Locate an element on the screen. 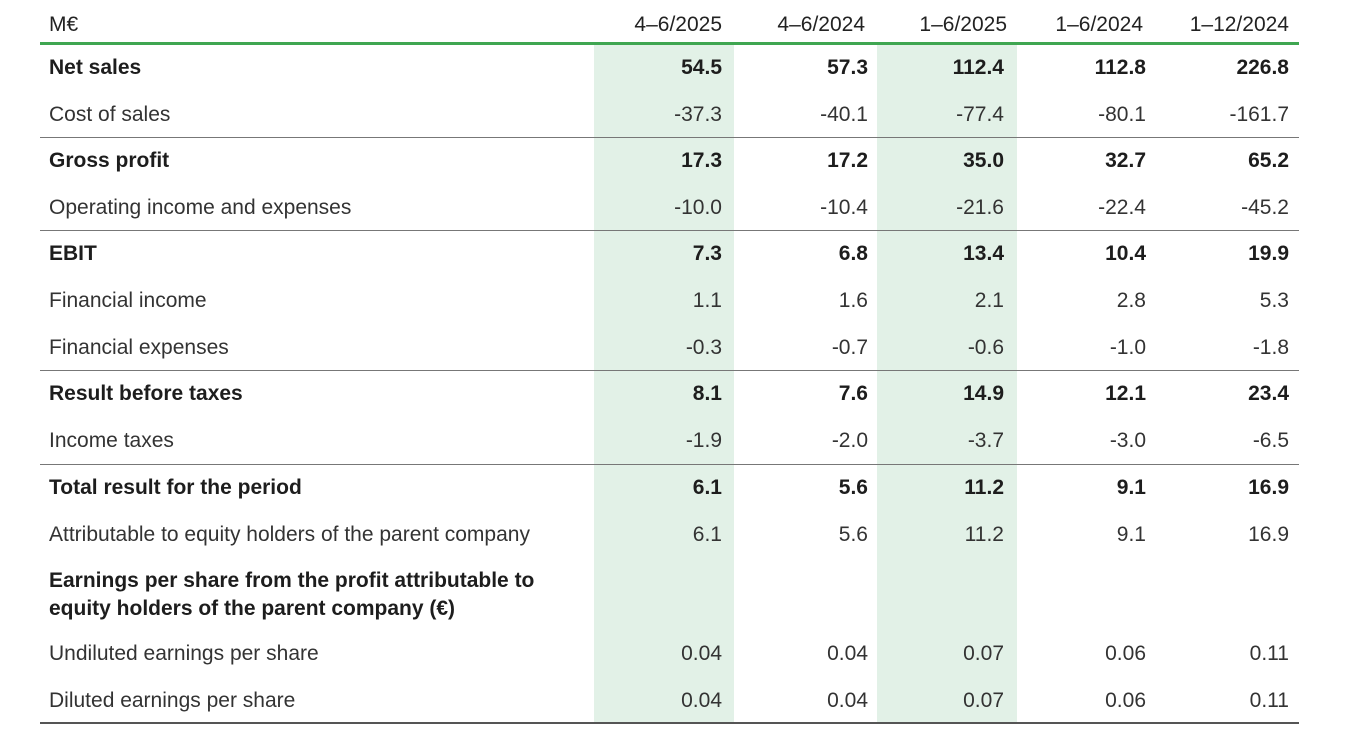  table-bottom-rule is located at coordinates (669, 723).